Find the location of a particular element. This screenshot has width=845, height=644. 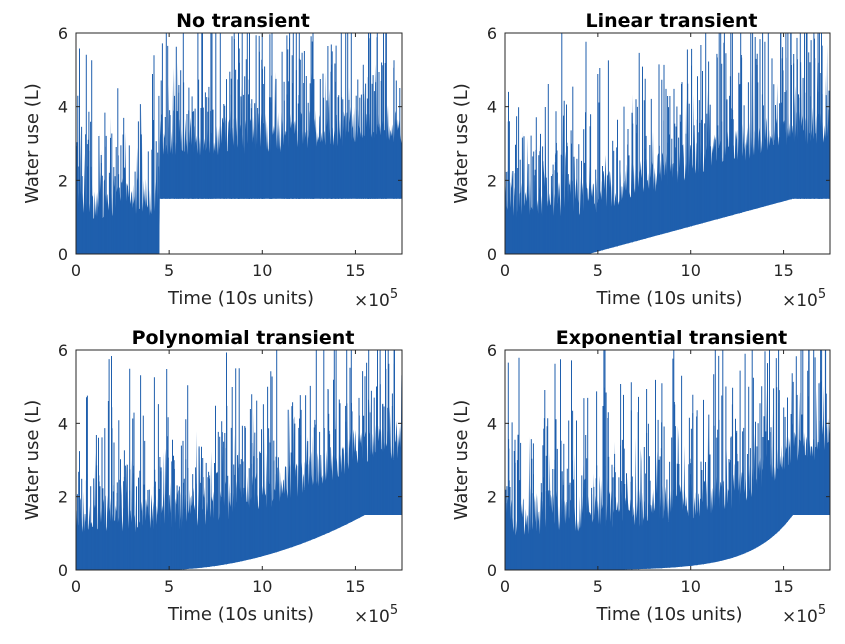

panel-title: Exponential transient is located at coordinates (672, 338).